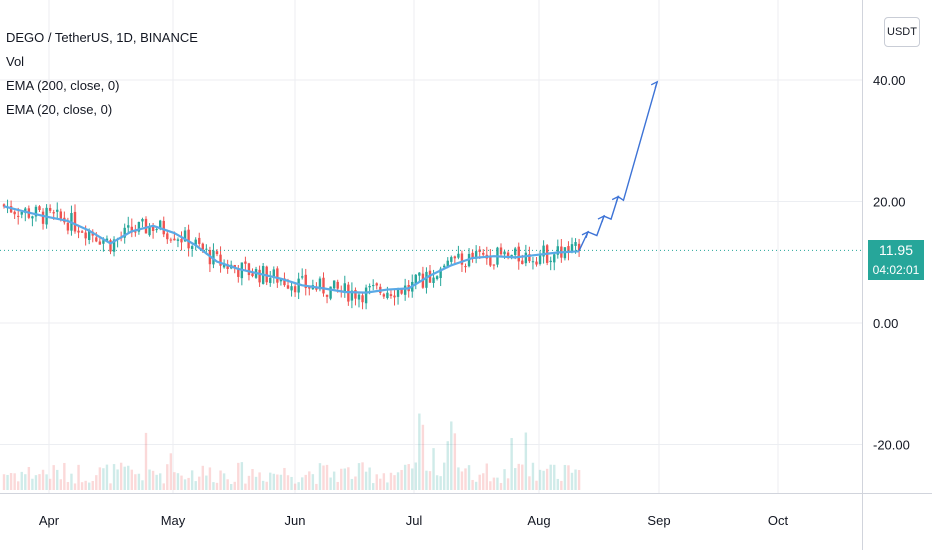 Image resolution: width=932 pixels, height=555 pixels. What do you see at coordinates (63, 85) in the screenshot?
I see `legend-ema-200: EMA (200, close, 0)` at bounding box center [63, 85].